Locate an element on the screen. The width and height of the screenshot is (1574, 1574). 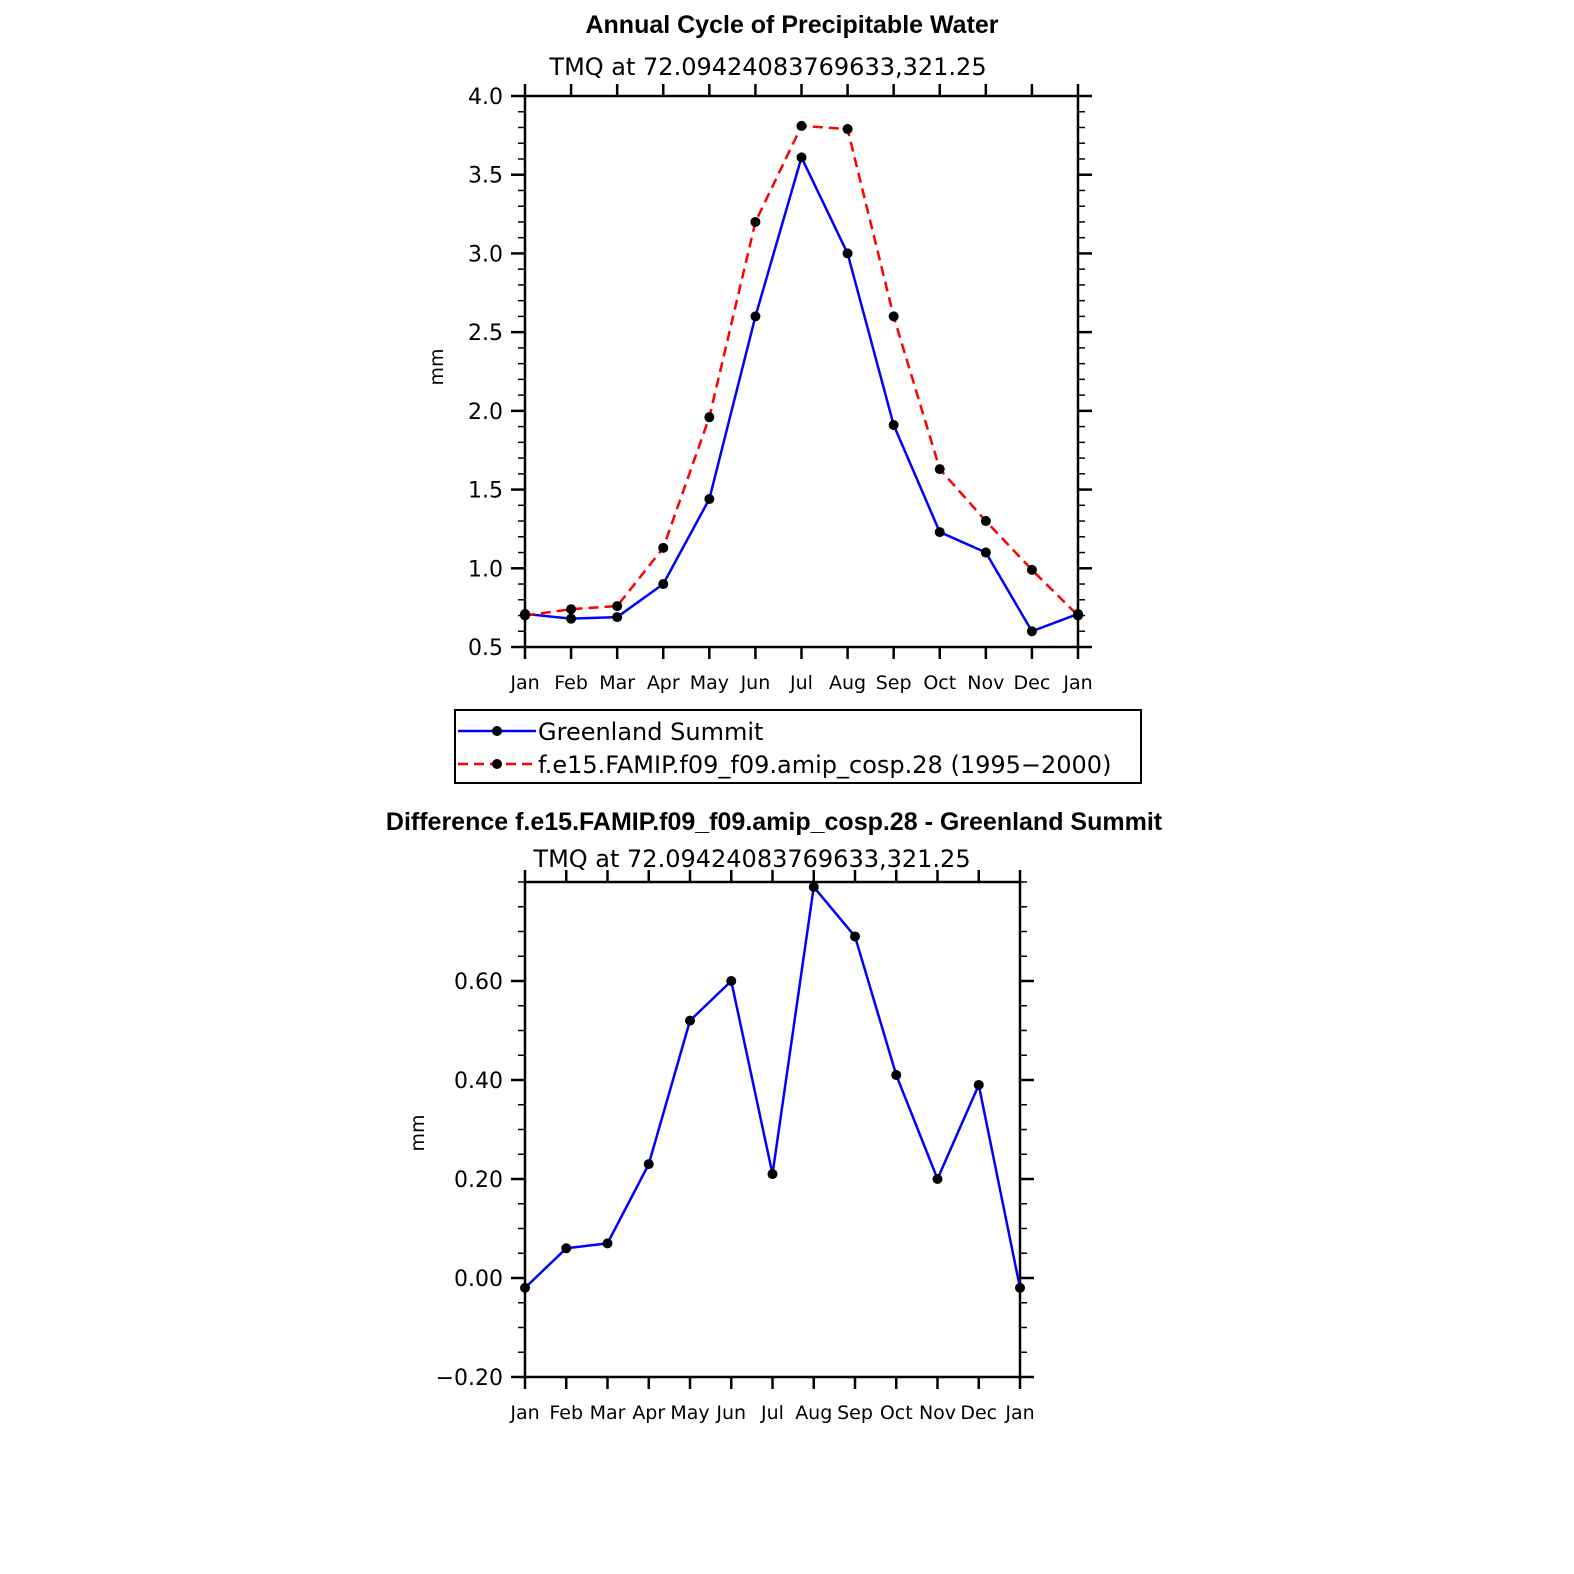
chart2-ytick-label: −0.20 is located at coordinates (469, 1378).